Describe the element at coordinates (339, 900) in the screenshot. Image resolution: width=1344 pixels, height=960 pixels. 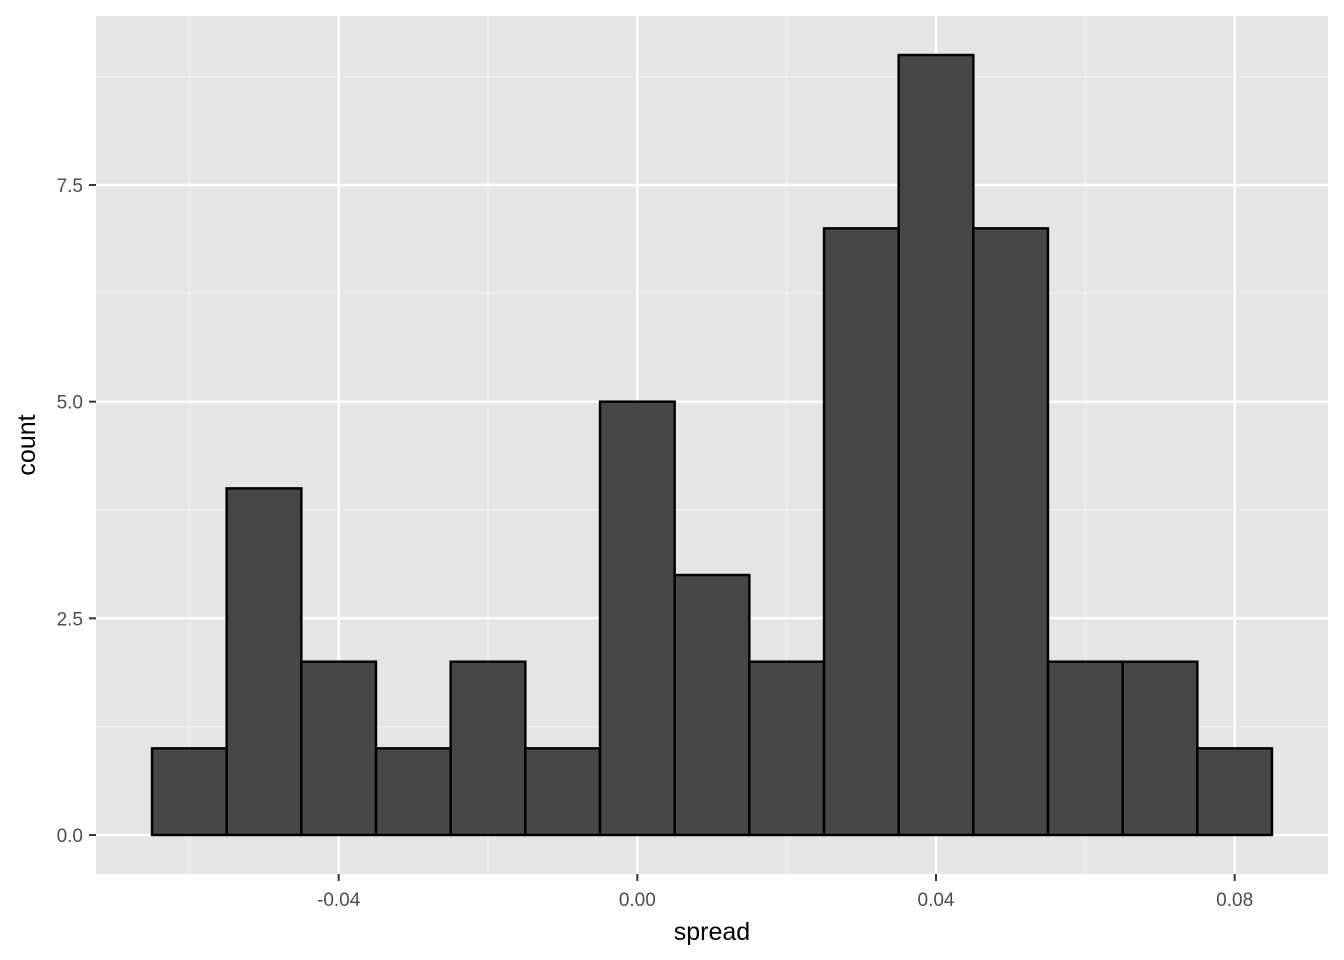
I see `x-tick-label: -0.04` at that location.